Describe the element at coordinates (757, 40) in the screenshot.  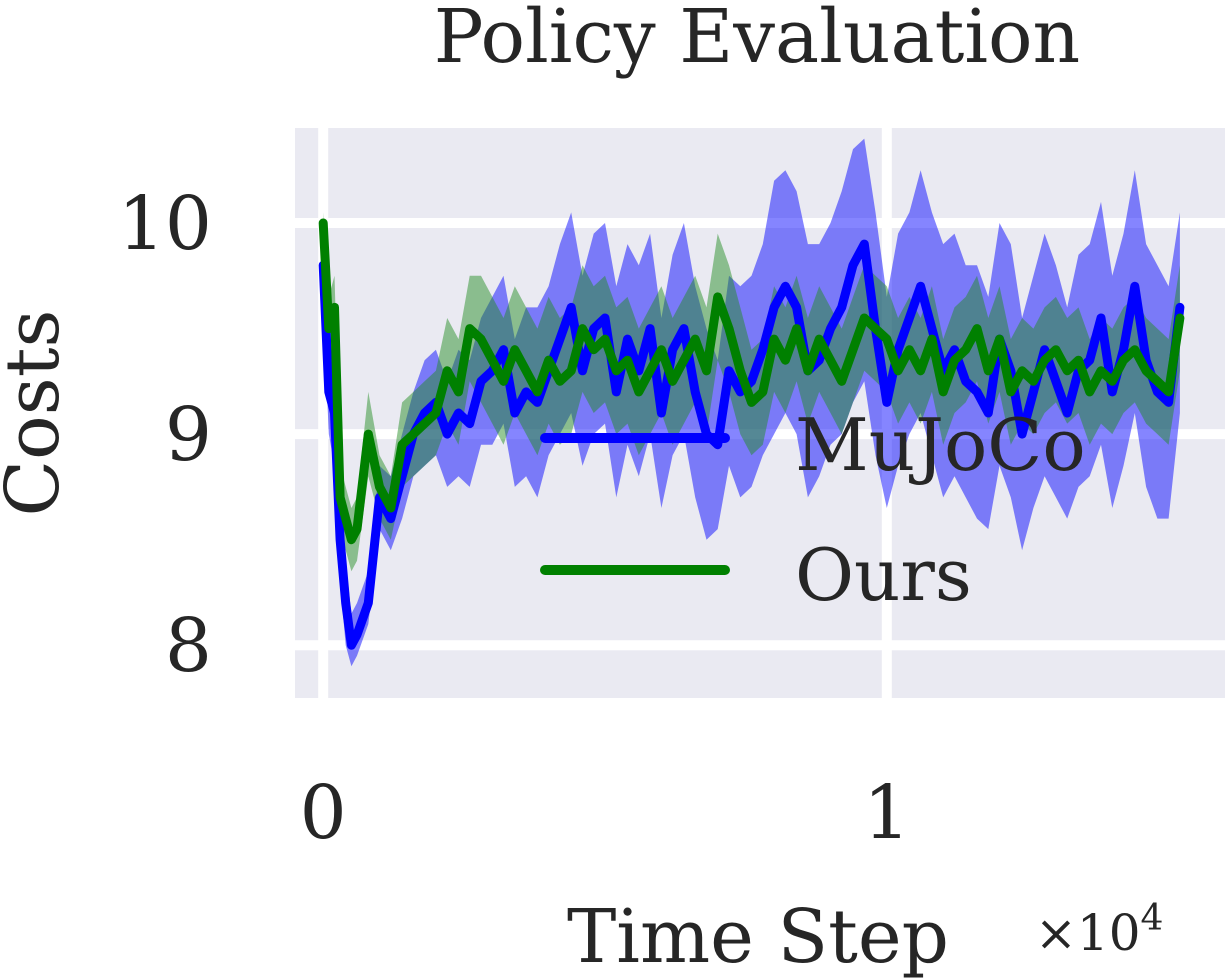
I see `chart-title: Policy Evaluation` at that location.